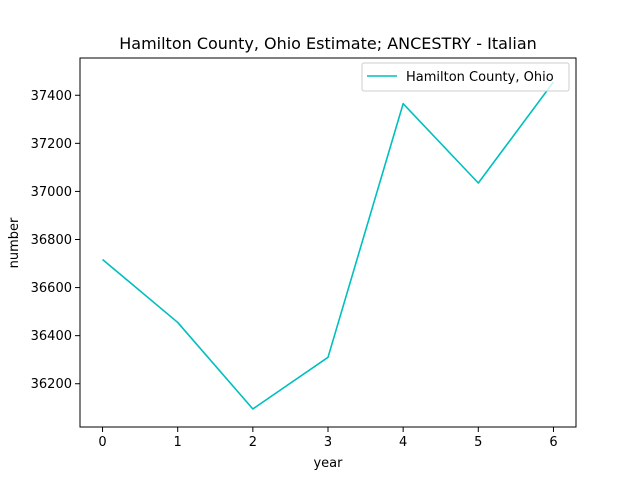  I want to click on y-tick-label: 36400, so click(51, 336).